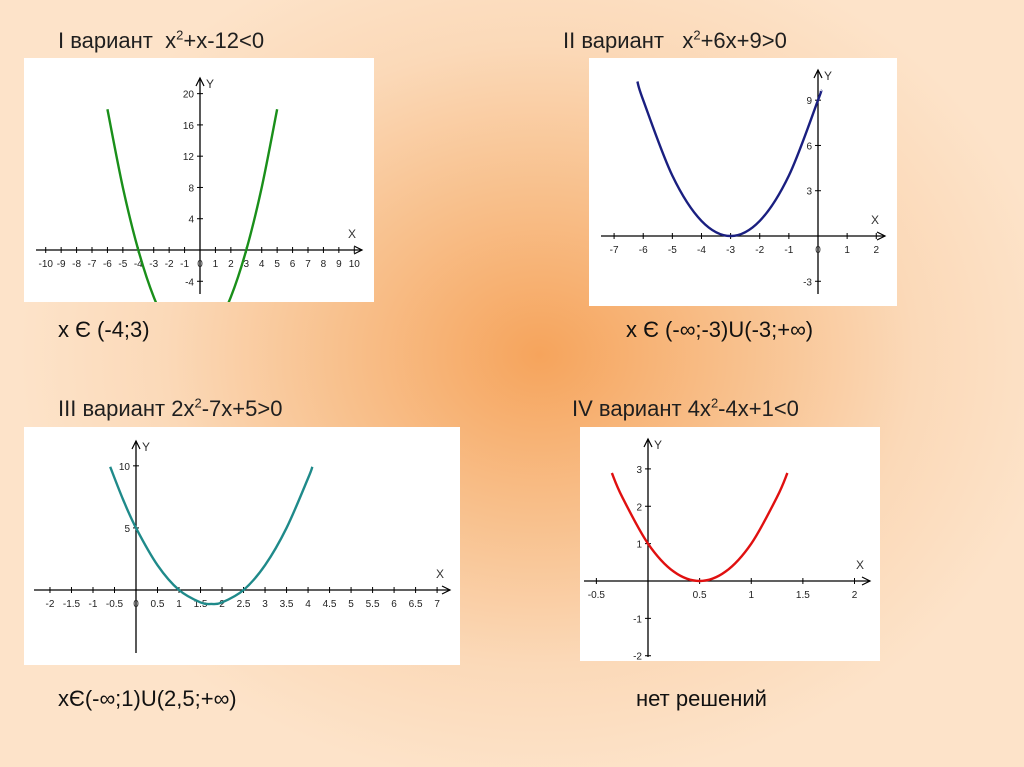 Image resolution: width=1024 pixels, height=767 pixels. I want to click on x-tick-label: 9, so click(339, 264).